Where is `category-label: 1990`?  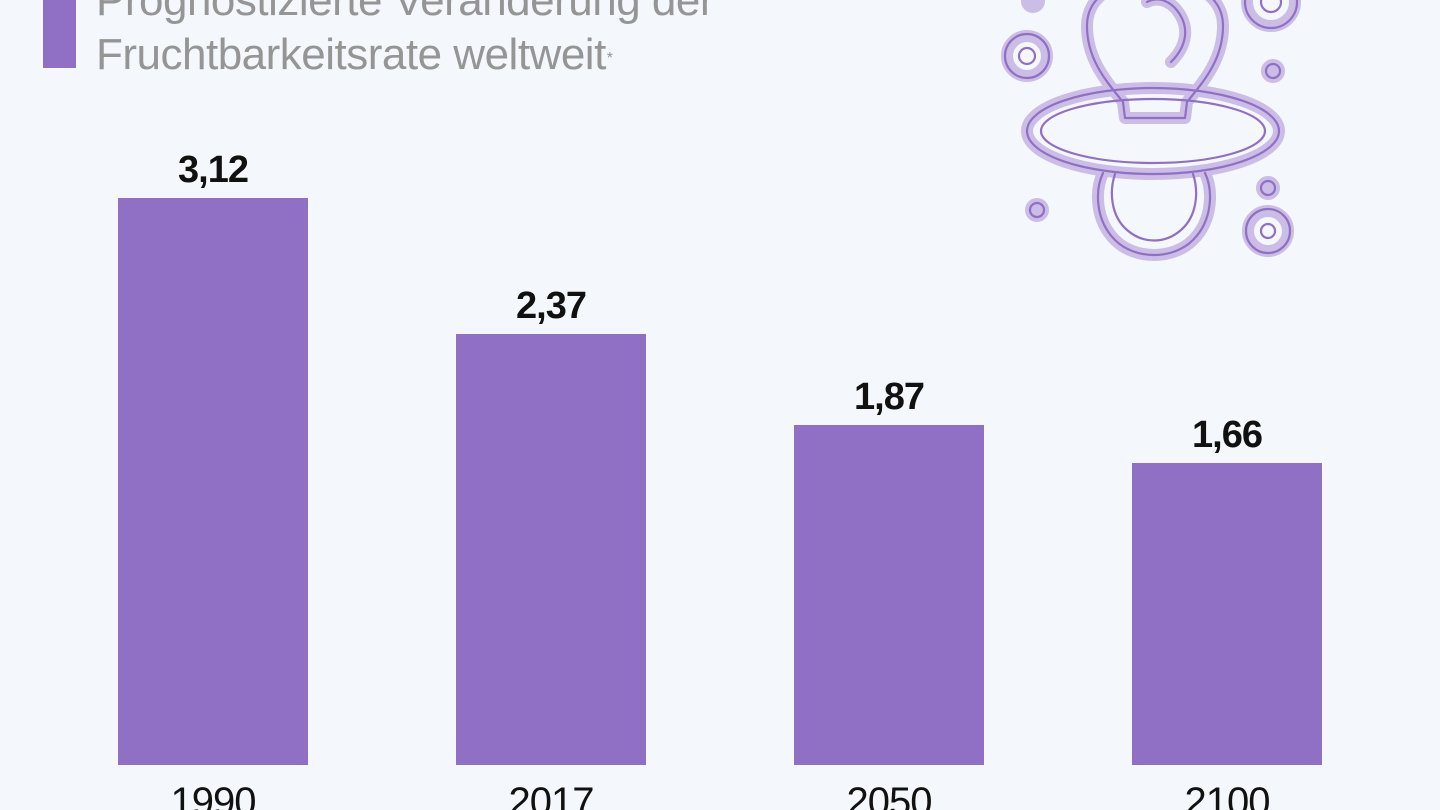
category-label: 1990 is located at coordinates (213, 795).